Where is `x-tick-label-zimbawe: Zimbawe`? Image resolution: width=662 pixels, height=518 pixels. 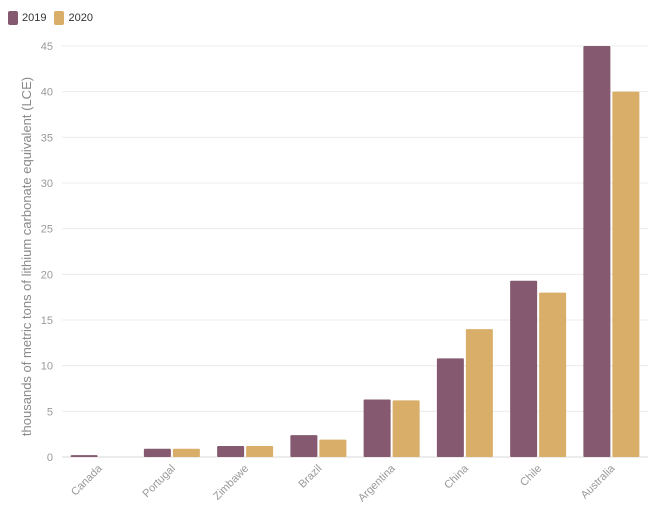
x-tick-label-zimbawe: Zimbawe is located at coordinates (231, 483).